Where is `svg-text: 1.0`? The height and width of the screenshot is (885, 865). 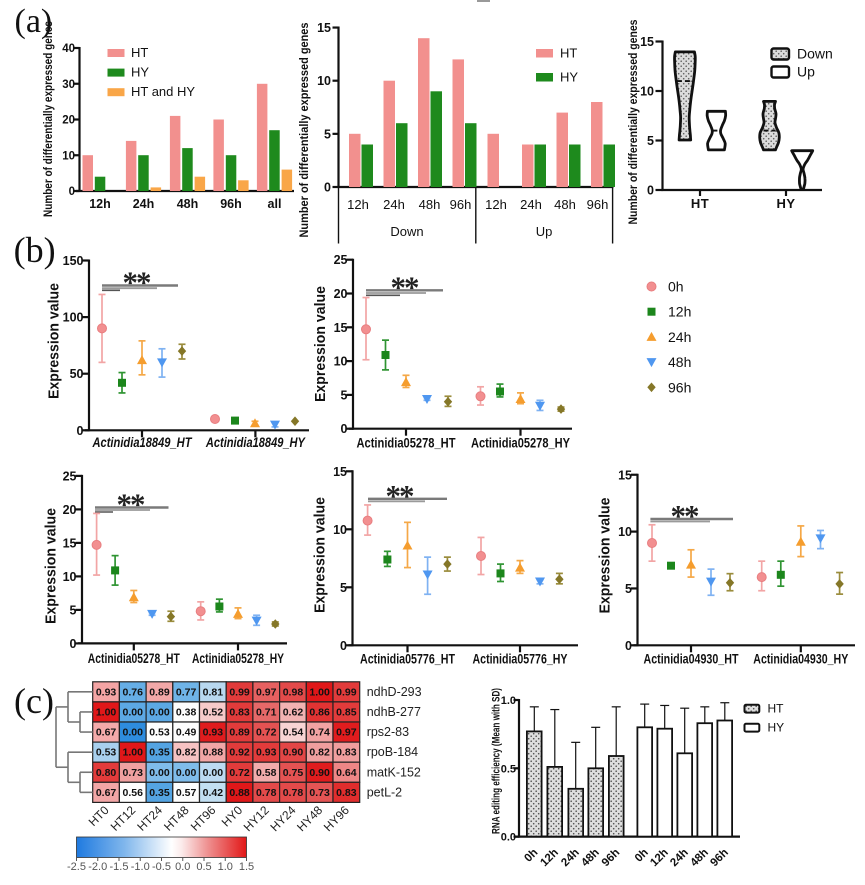 svg-text: 1.0 is located at coordinates (225, 867).